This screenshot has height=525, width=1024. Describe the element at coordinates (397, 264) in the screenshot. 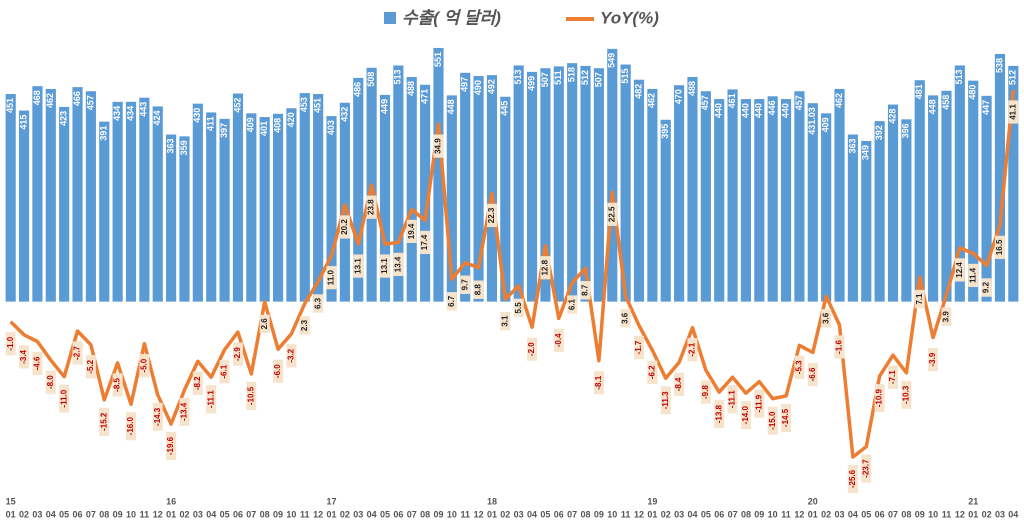

I see `line-value-label: 13.4` at that location.